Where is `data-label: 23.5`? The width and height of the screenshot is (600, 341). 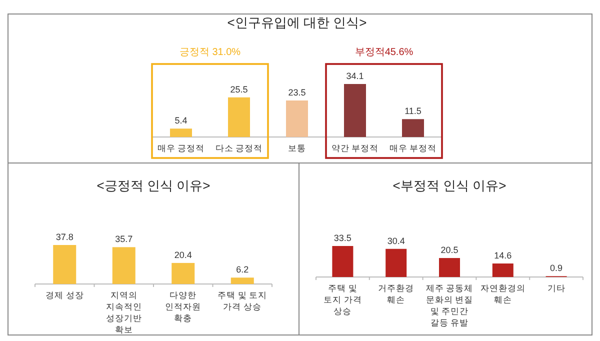 data-label: 23.5 is located at coordinates (297, 92).